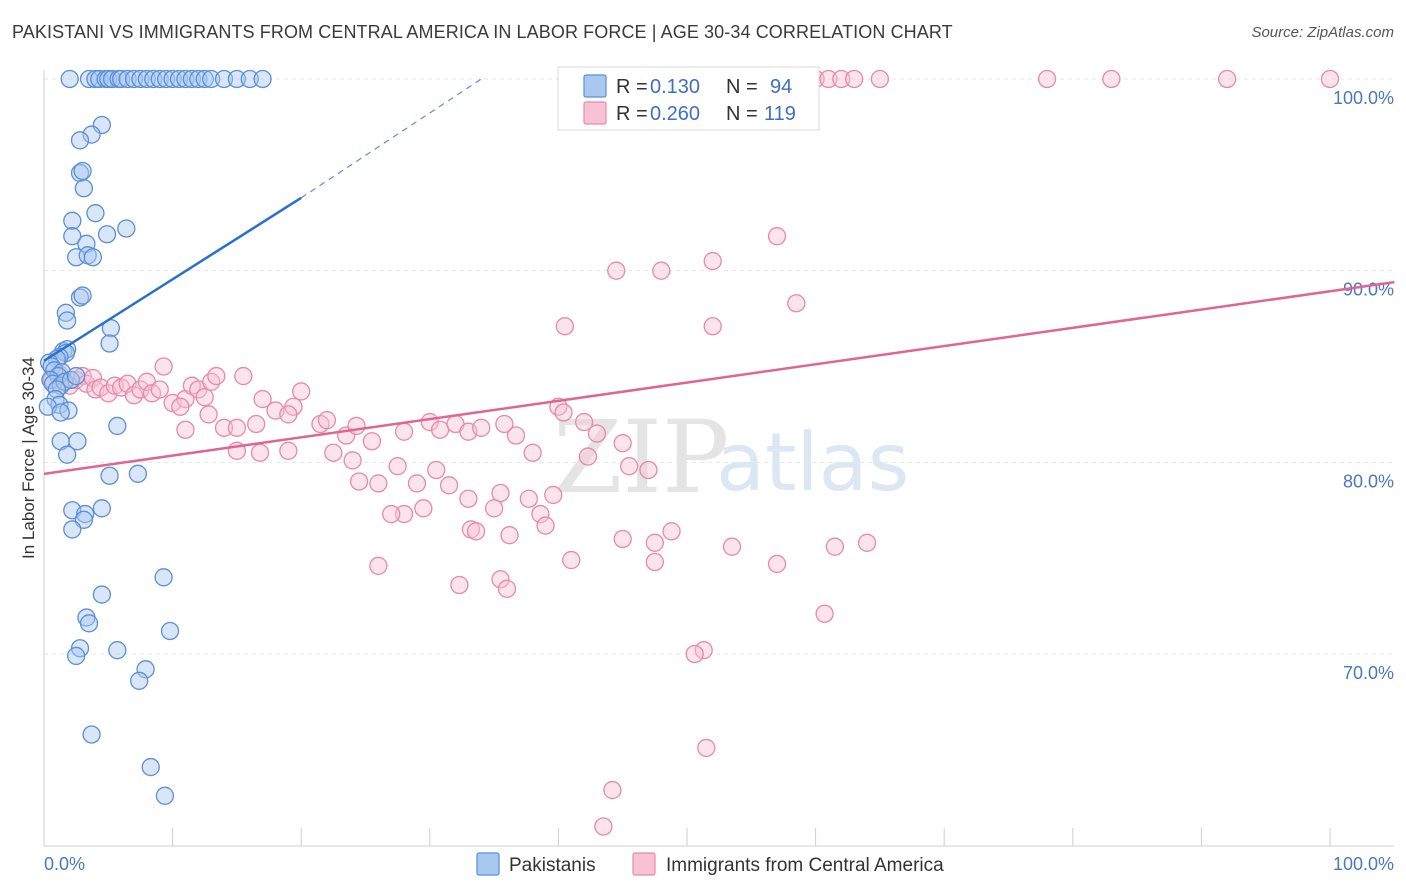 This screenshot has width=1406, height=892. I want to click on pakistani-trend-extension, so click(391, 138).